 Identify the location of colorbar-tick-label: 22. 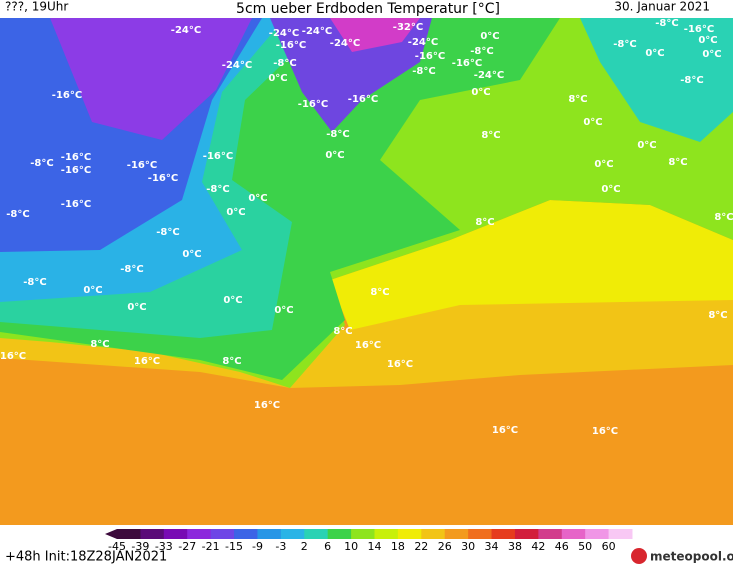
(421, 546).